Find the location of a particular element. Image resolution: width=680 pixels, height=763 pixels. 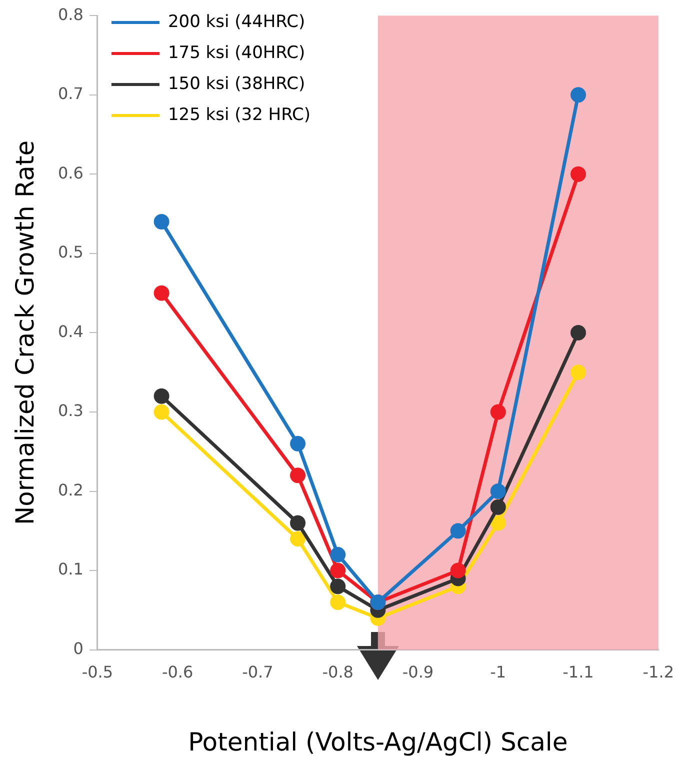

y-tick-label: 0.8 is located at coordinates (71, 14).